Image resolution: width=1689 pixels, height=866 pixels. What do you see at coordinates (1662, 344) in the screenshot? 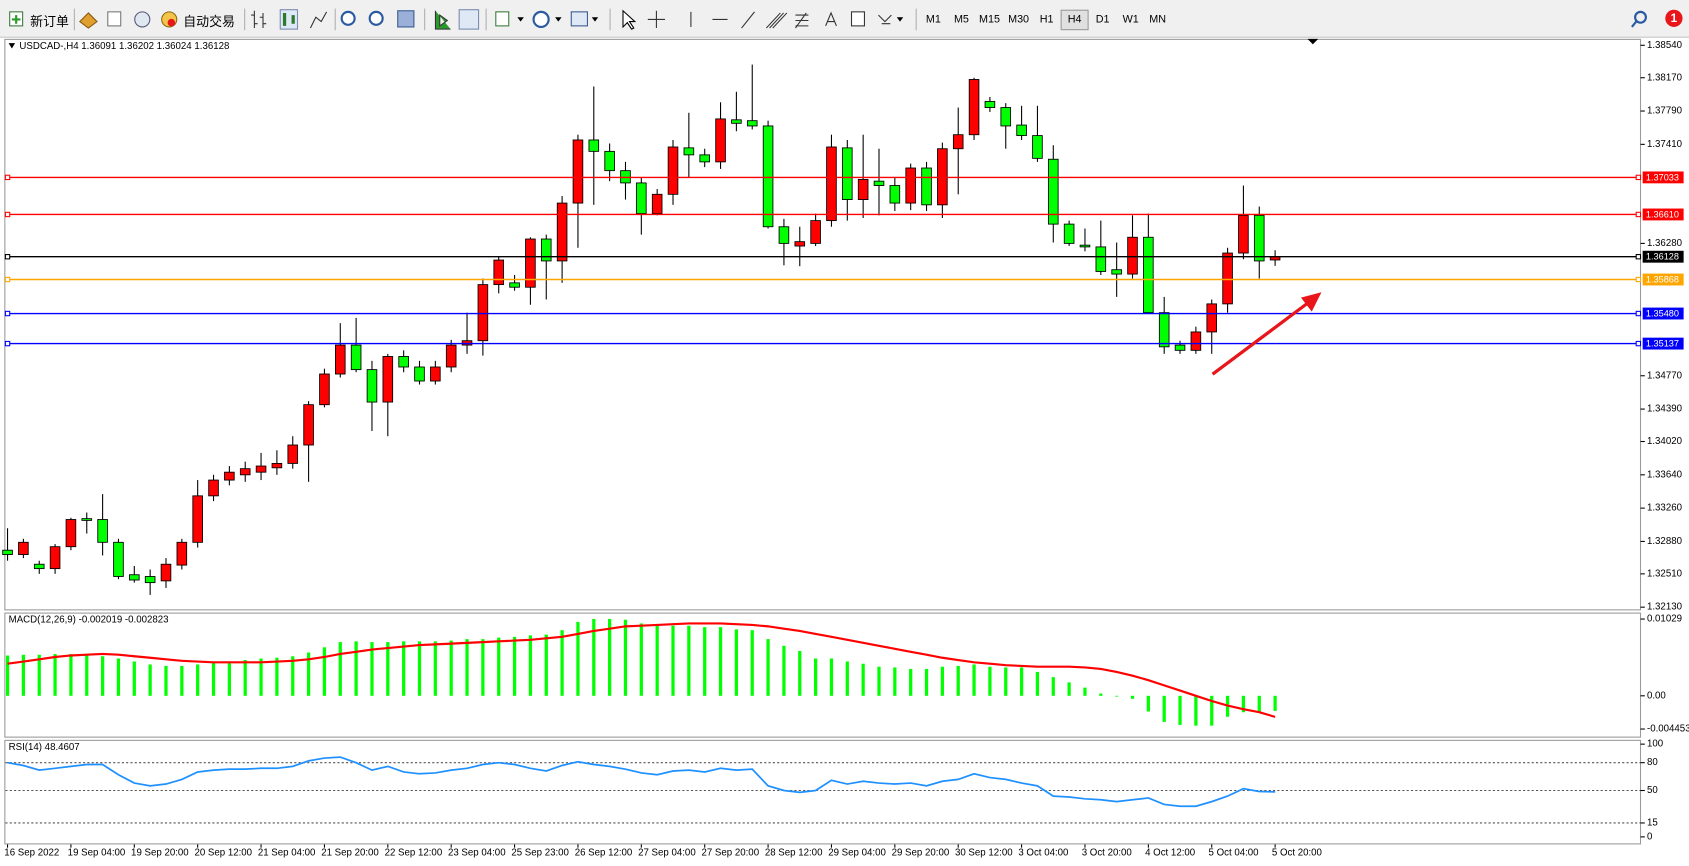
I see `price-label: 1.35137` at bounding box center [1662, 344].